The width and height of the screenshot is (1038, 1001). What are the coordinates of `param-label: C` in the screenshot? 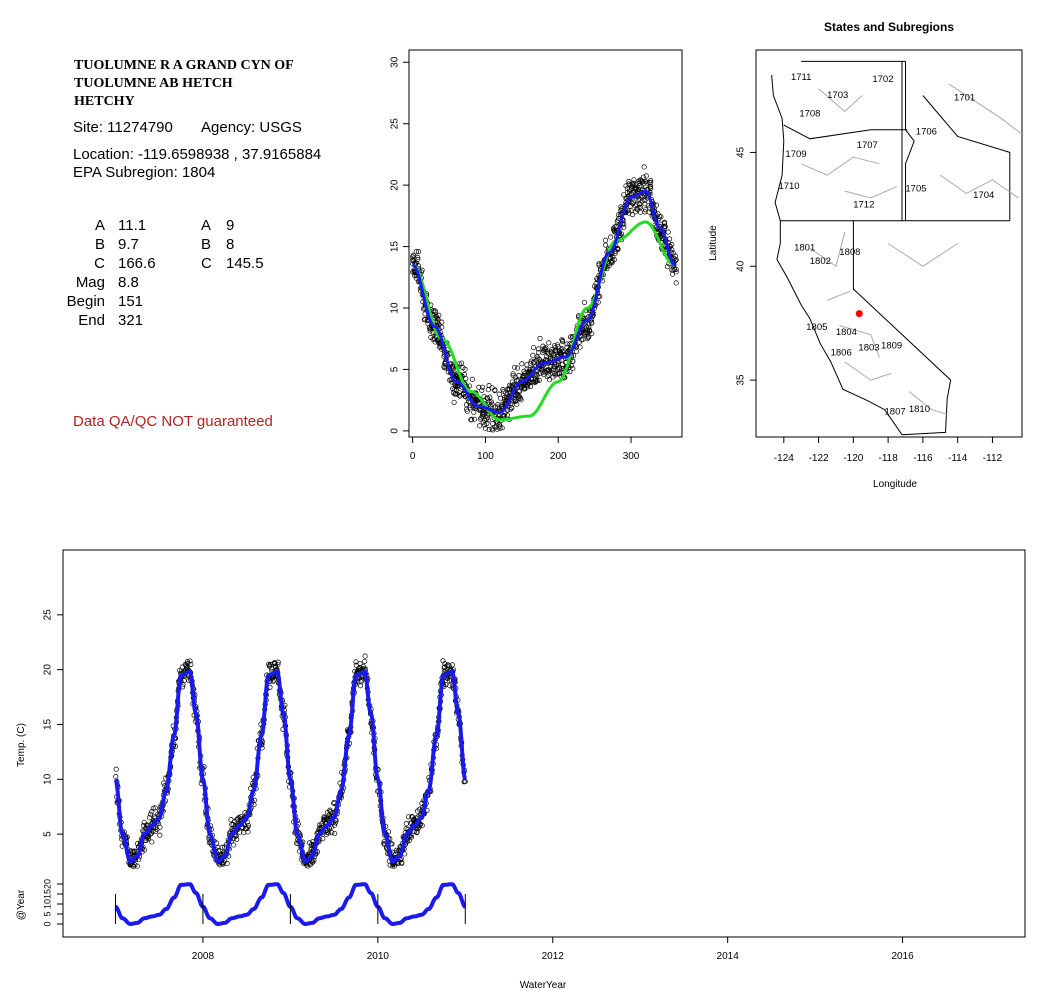 It's located at (206, 263).